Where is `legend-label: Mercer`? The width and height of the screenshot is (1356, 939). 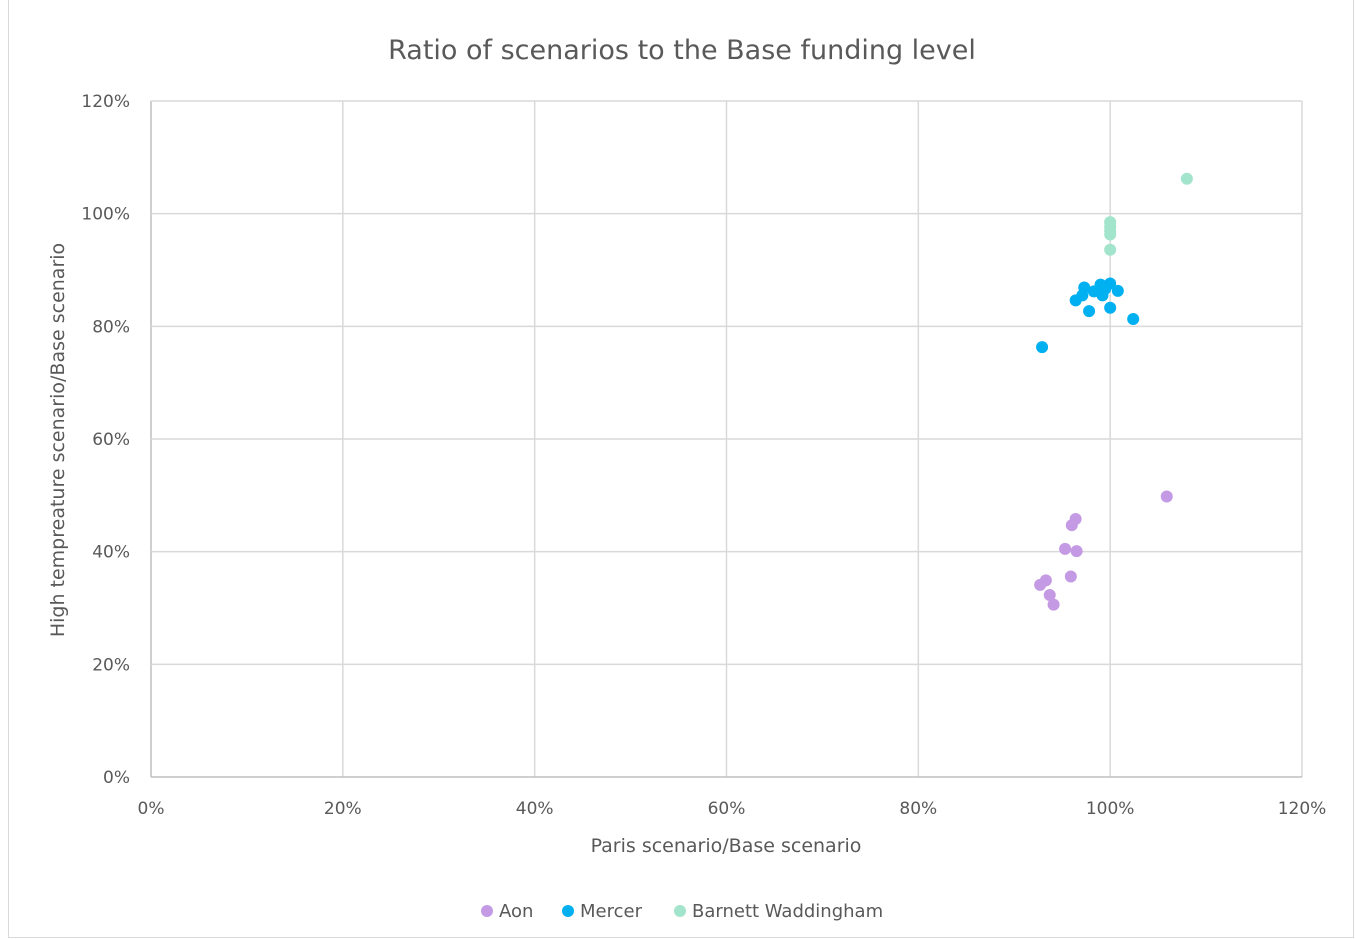
legend-label: Mercer is located at coordinates (611, 911).